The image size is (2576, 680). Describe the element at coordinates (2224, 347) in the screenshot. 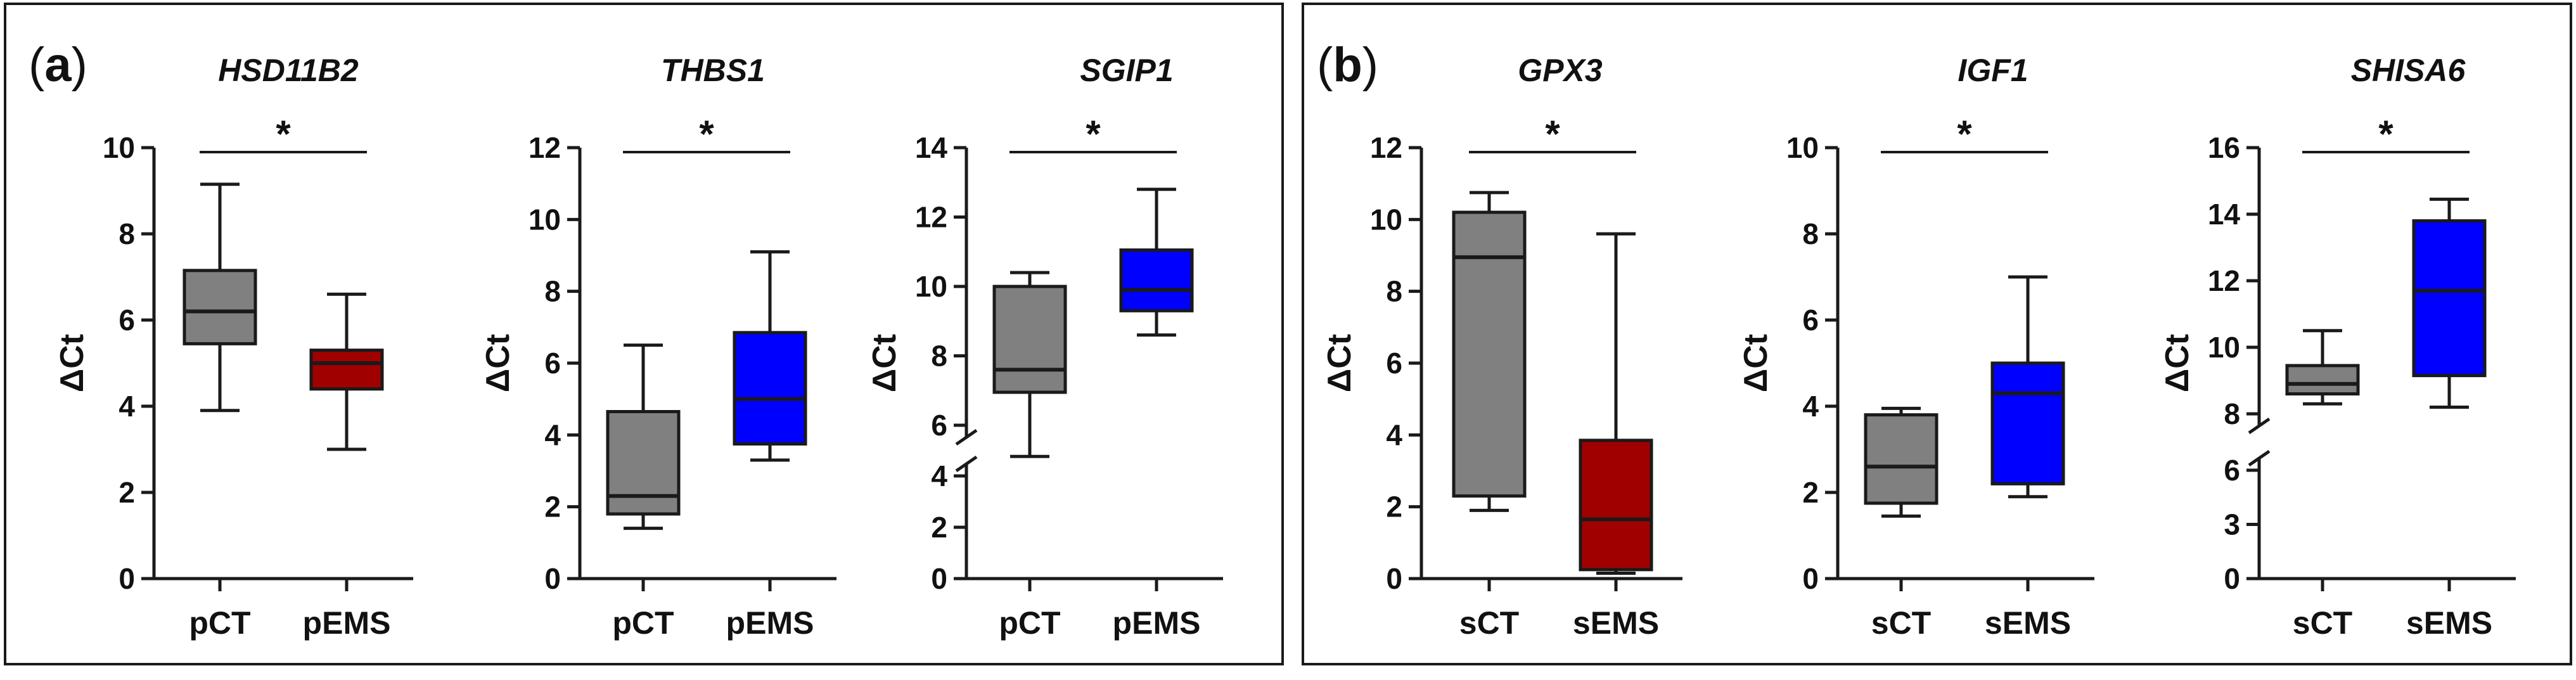

I see `shisa6-y-tick-label: 10` at that location.